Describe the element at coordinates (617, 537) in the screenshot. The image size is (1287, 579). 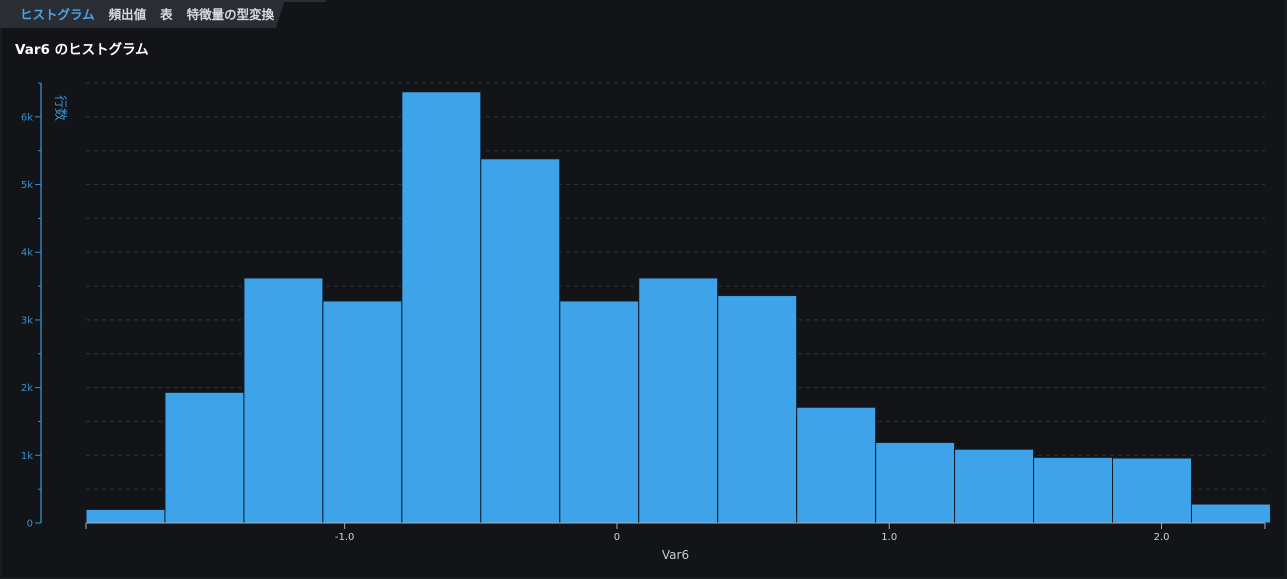
I see `x-tick-label: 0` at that location.